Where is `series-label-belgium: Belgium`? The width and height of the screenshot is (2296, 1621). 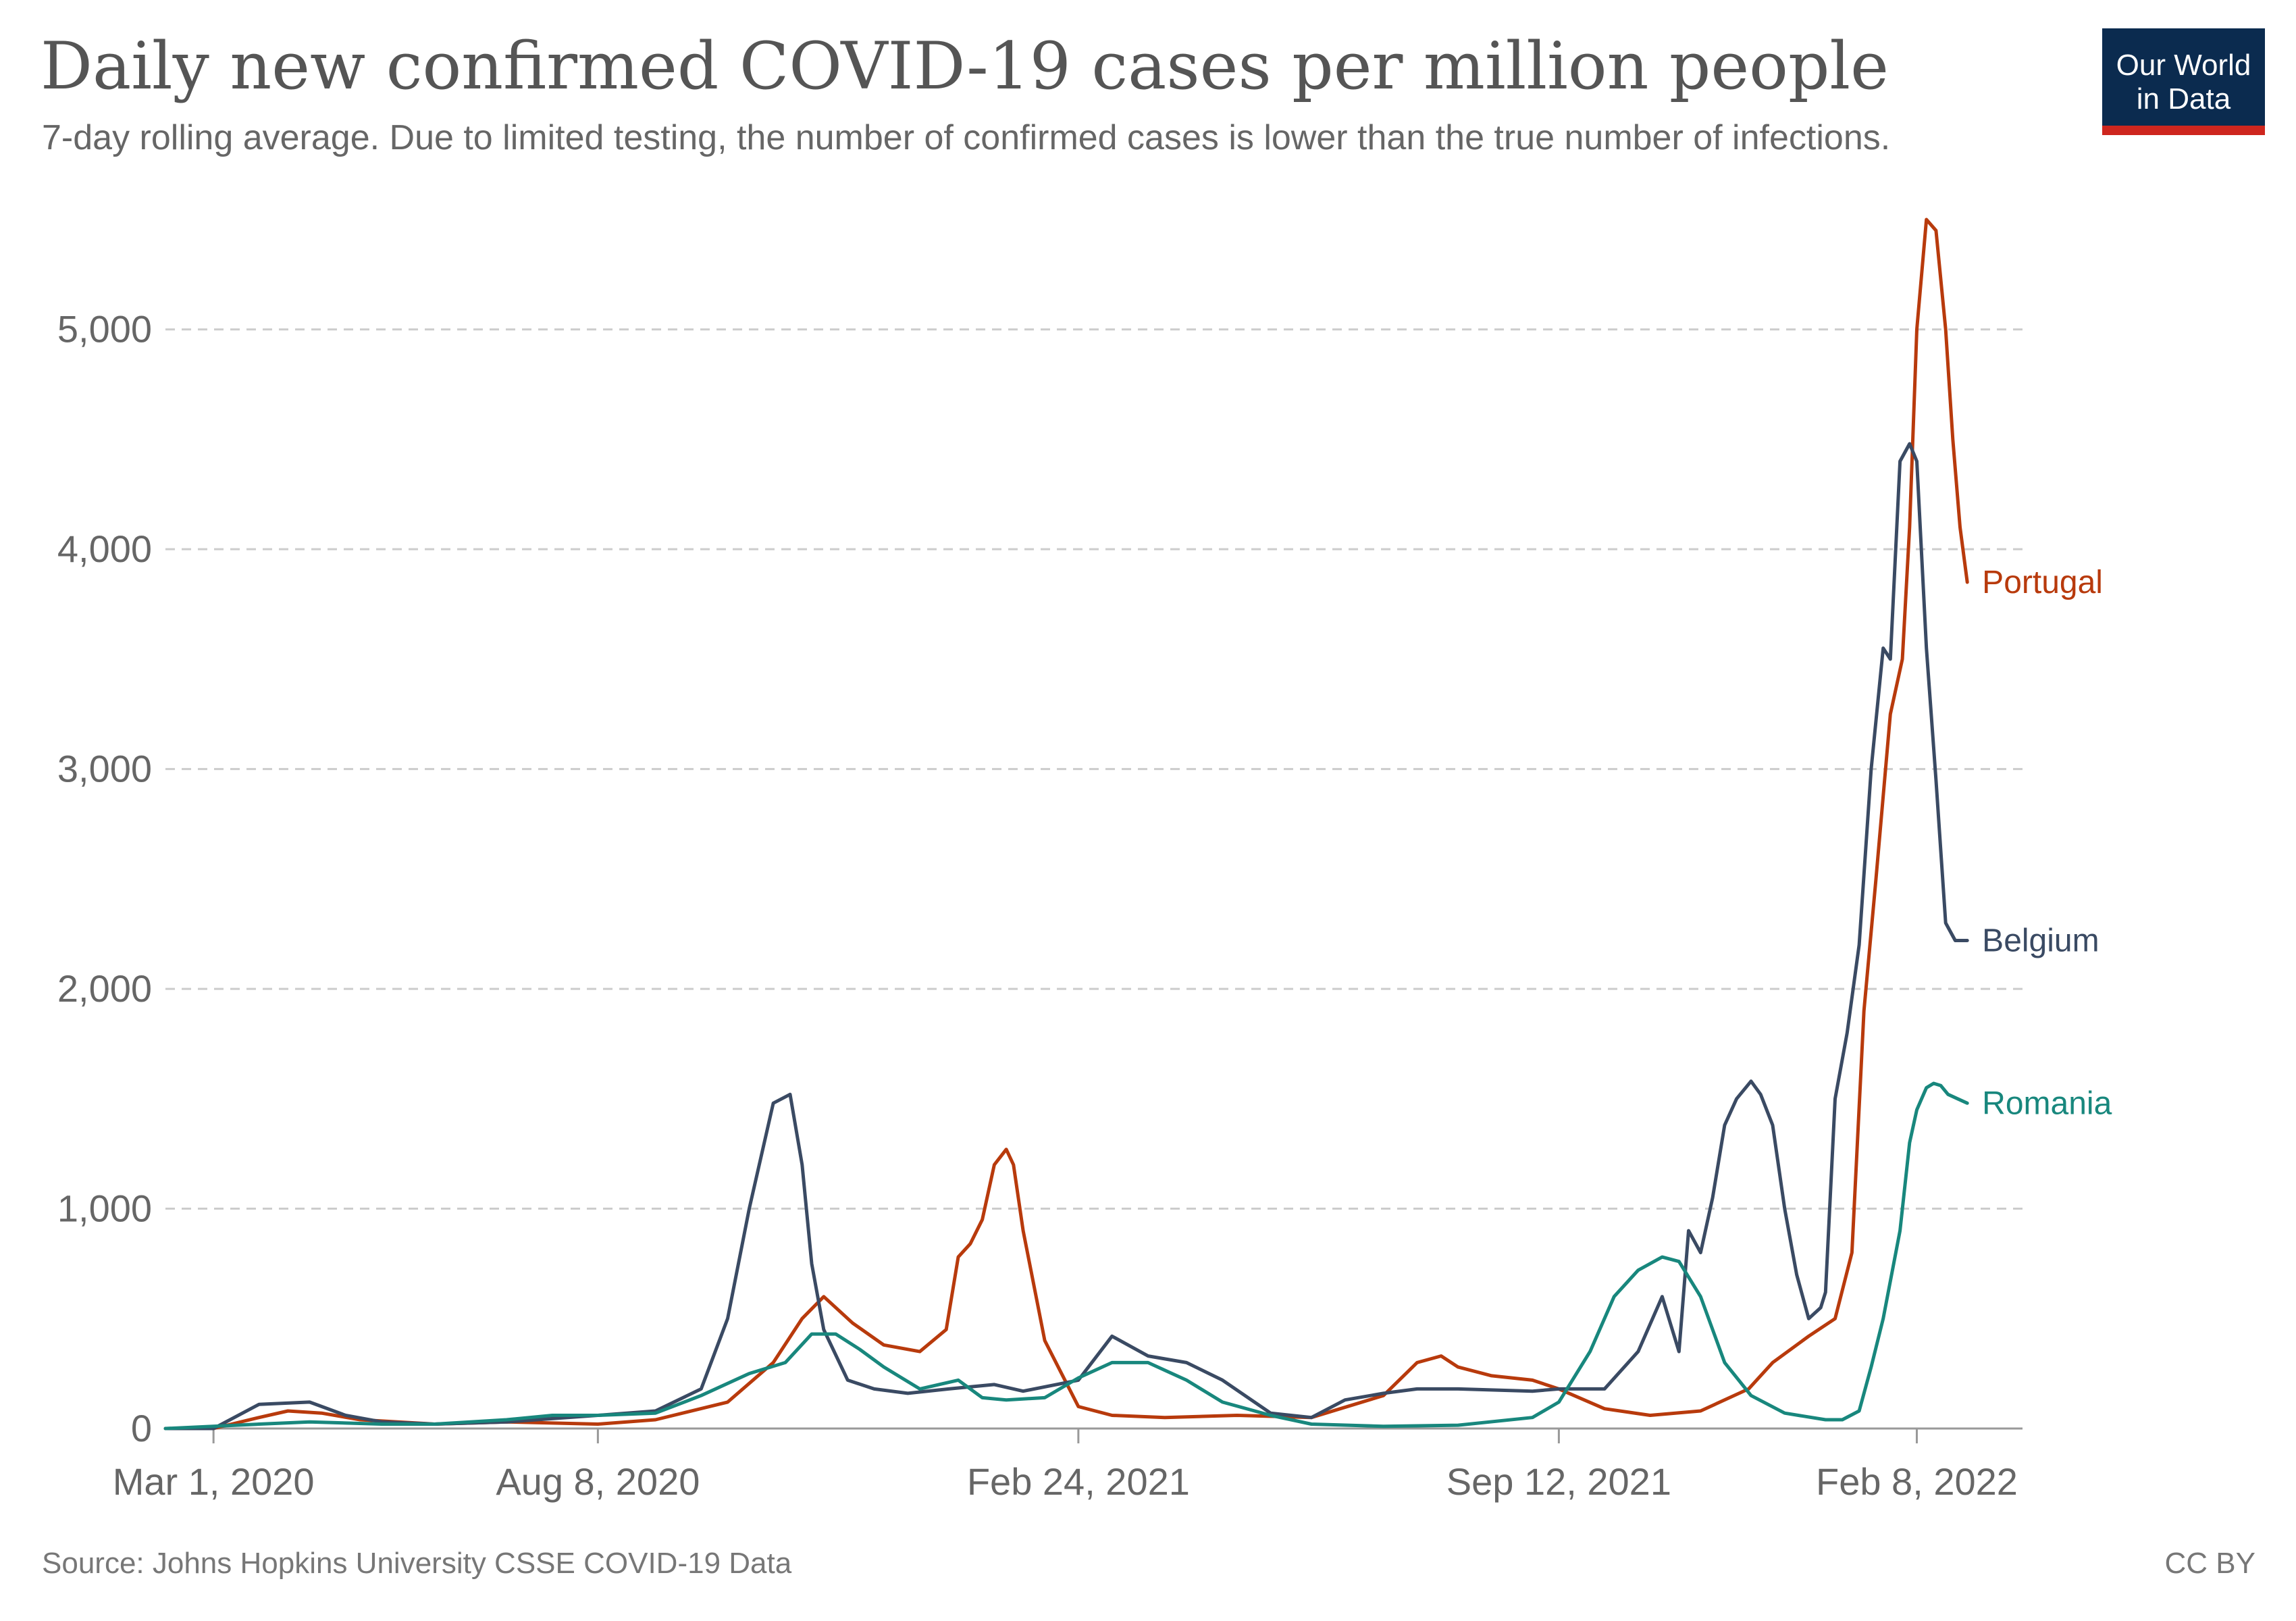 series-label-belgium: Belgium is located at coordinates (2041, 940).